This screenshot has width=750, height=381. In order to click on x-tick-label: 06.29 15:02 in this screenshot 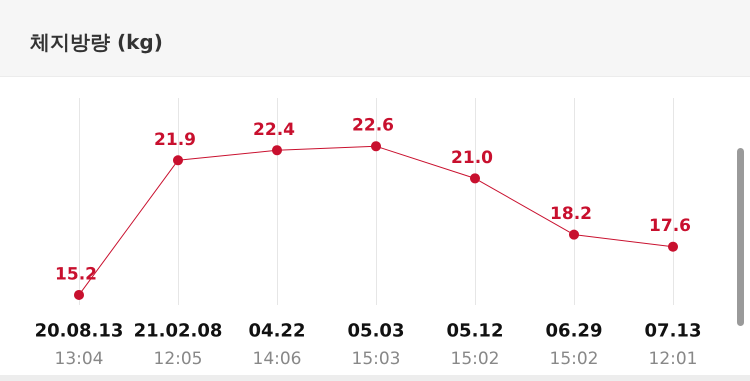, I will do `click(574, 344)`.